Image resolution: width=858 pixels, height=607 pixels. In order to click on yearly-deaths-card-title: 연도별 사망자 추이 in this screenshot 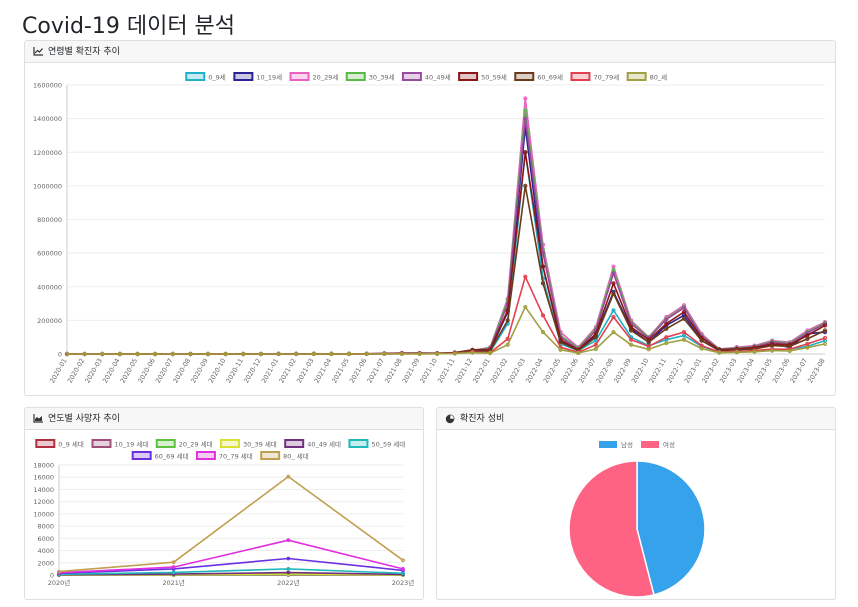, I will do `click(84, 418)`.